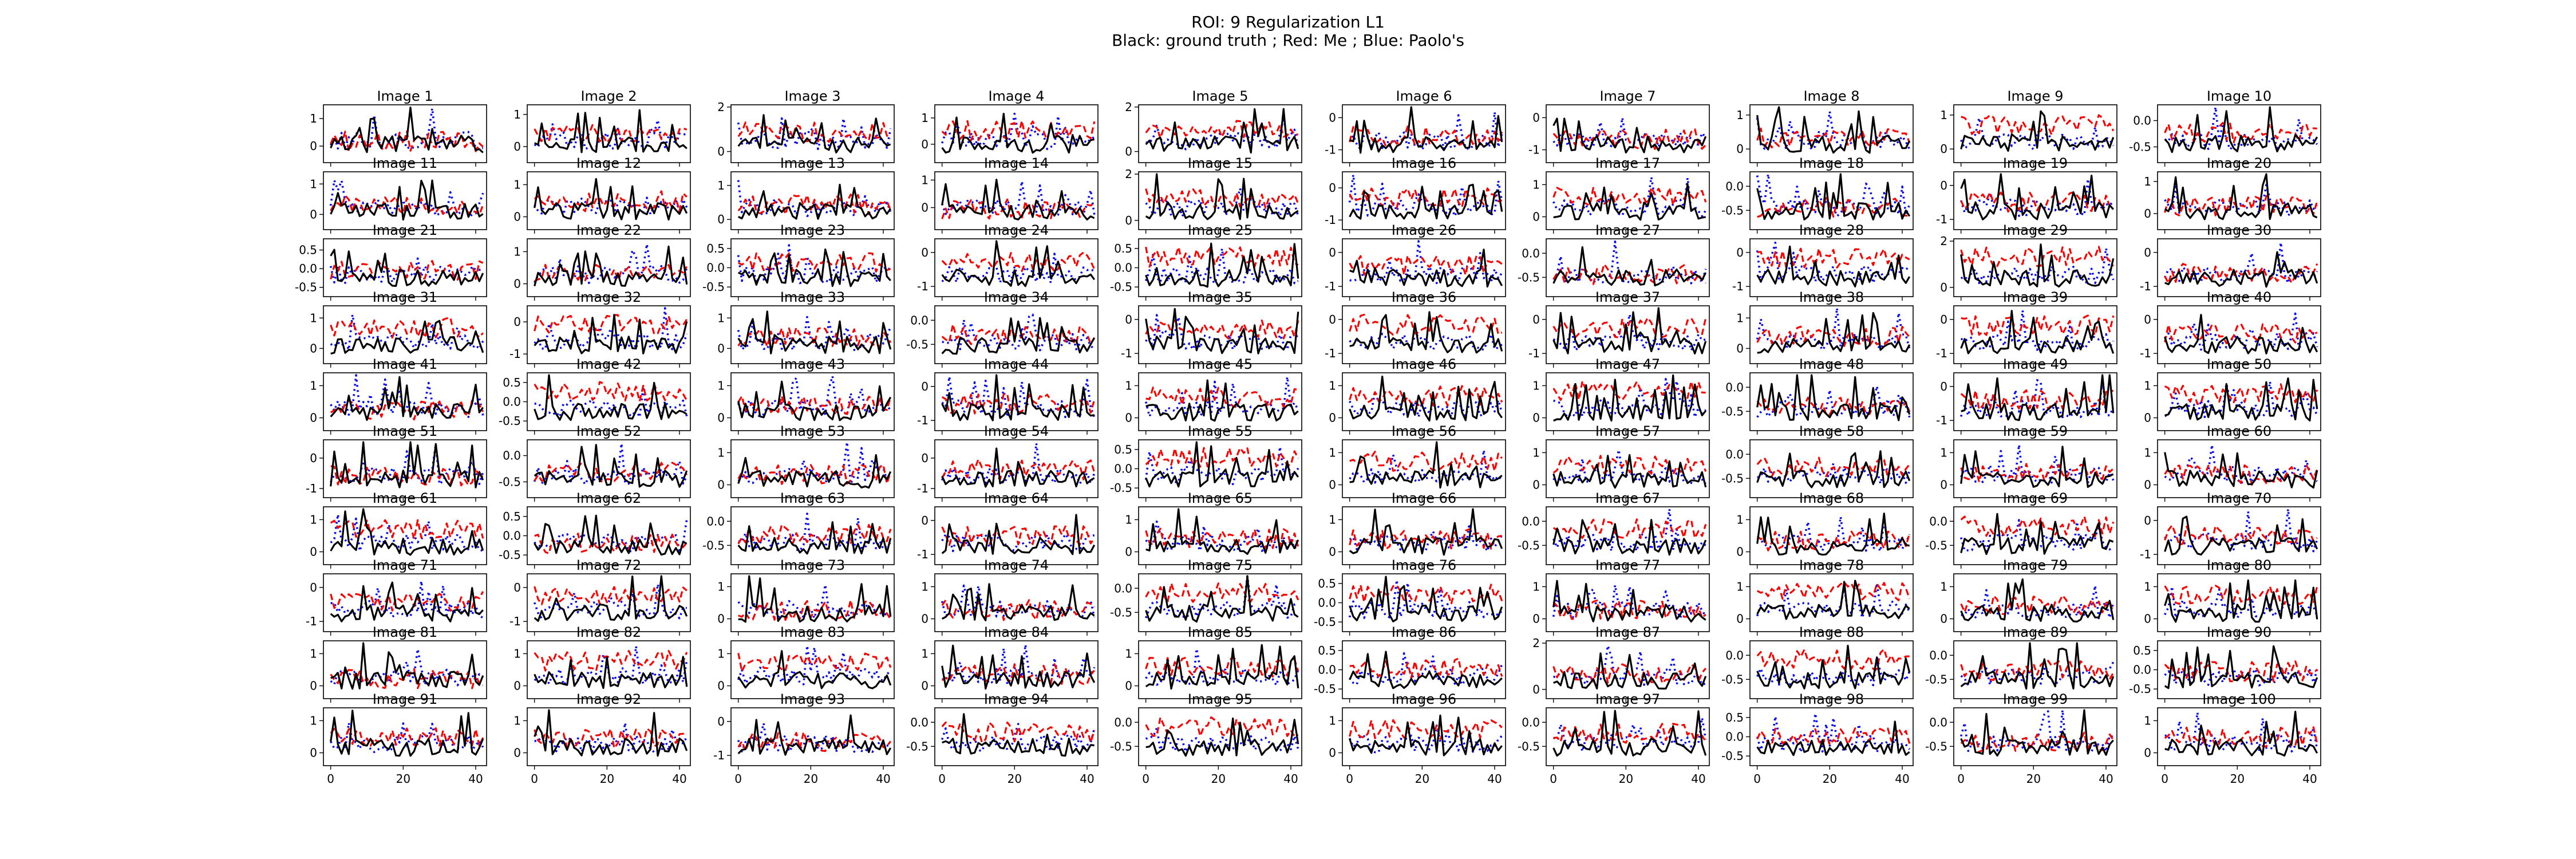  I want to click on panel-title: Image 31, so click(405, 297).